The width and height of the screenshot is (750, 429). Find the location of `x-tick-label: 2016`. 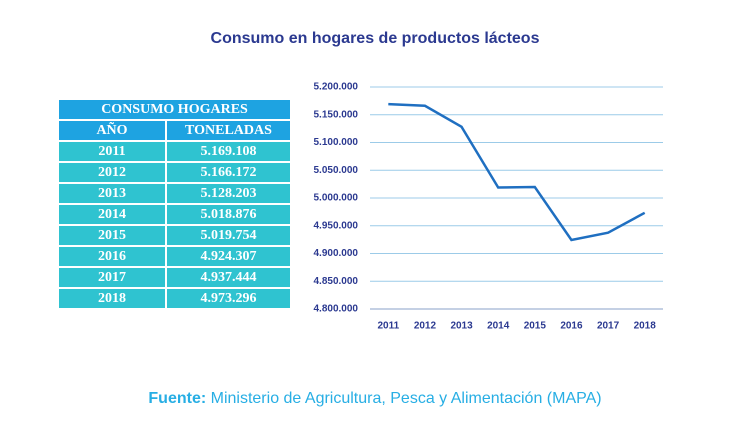

x-tick-label: 2016 is located at coordinates (571, 326).